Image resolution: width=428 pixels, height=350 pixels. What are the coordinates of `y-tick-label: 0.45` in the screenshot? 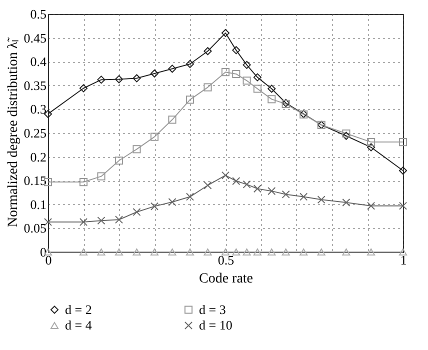 It's located at (35, 38).